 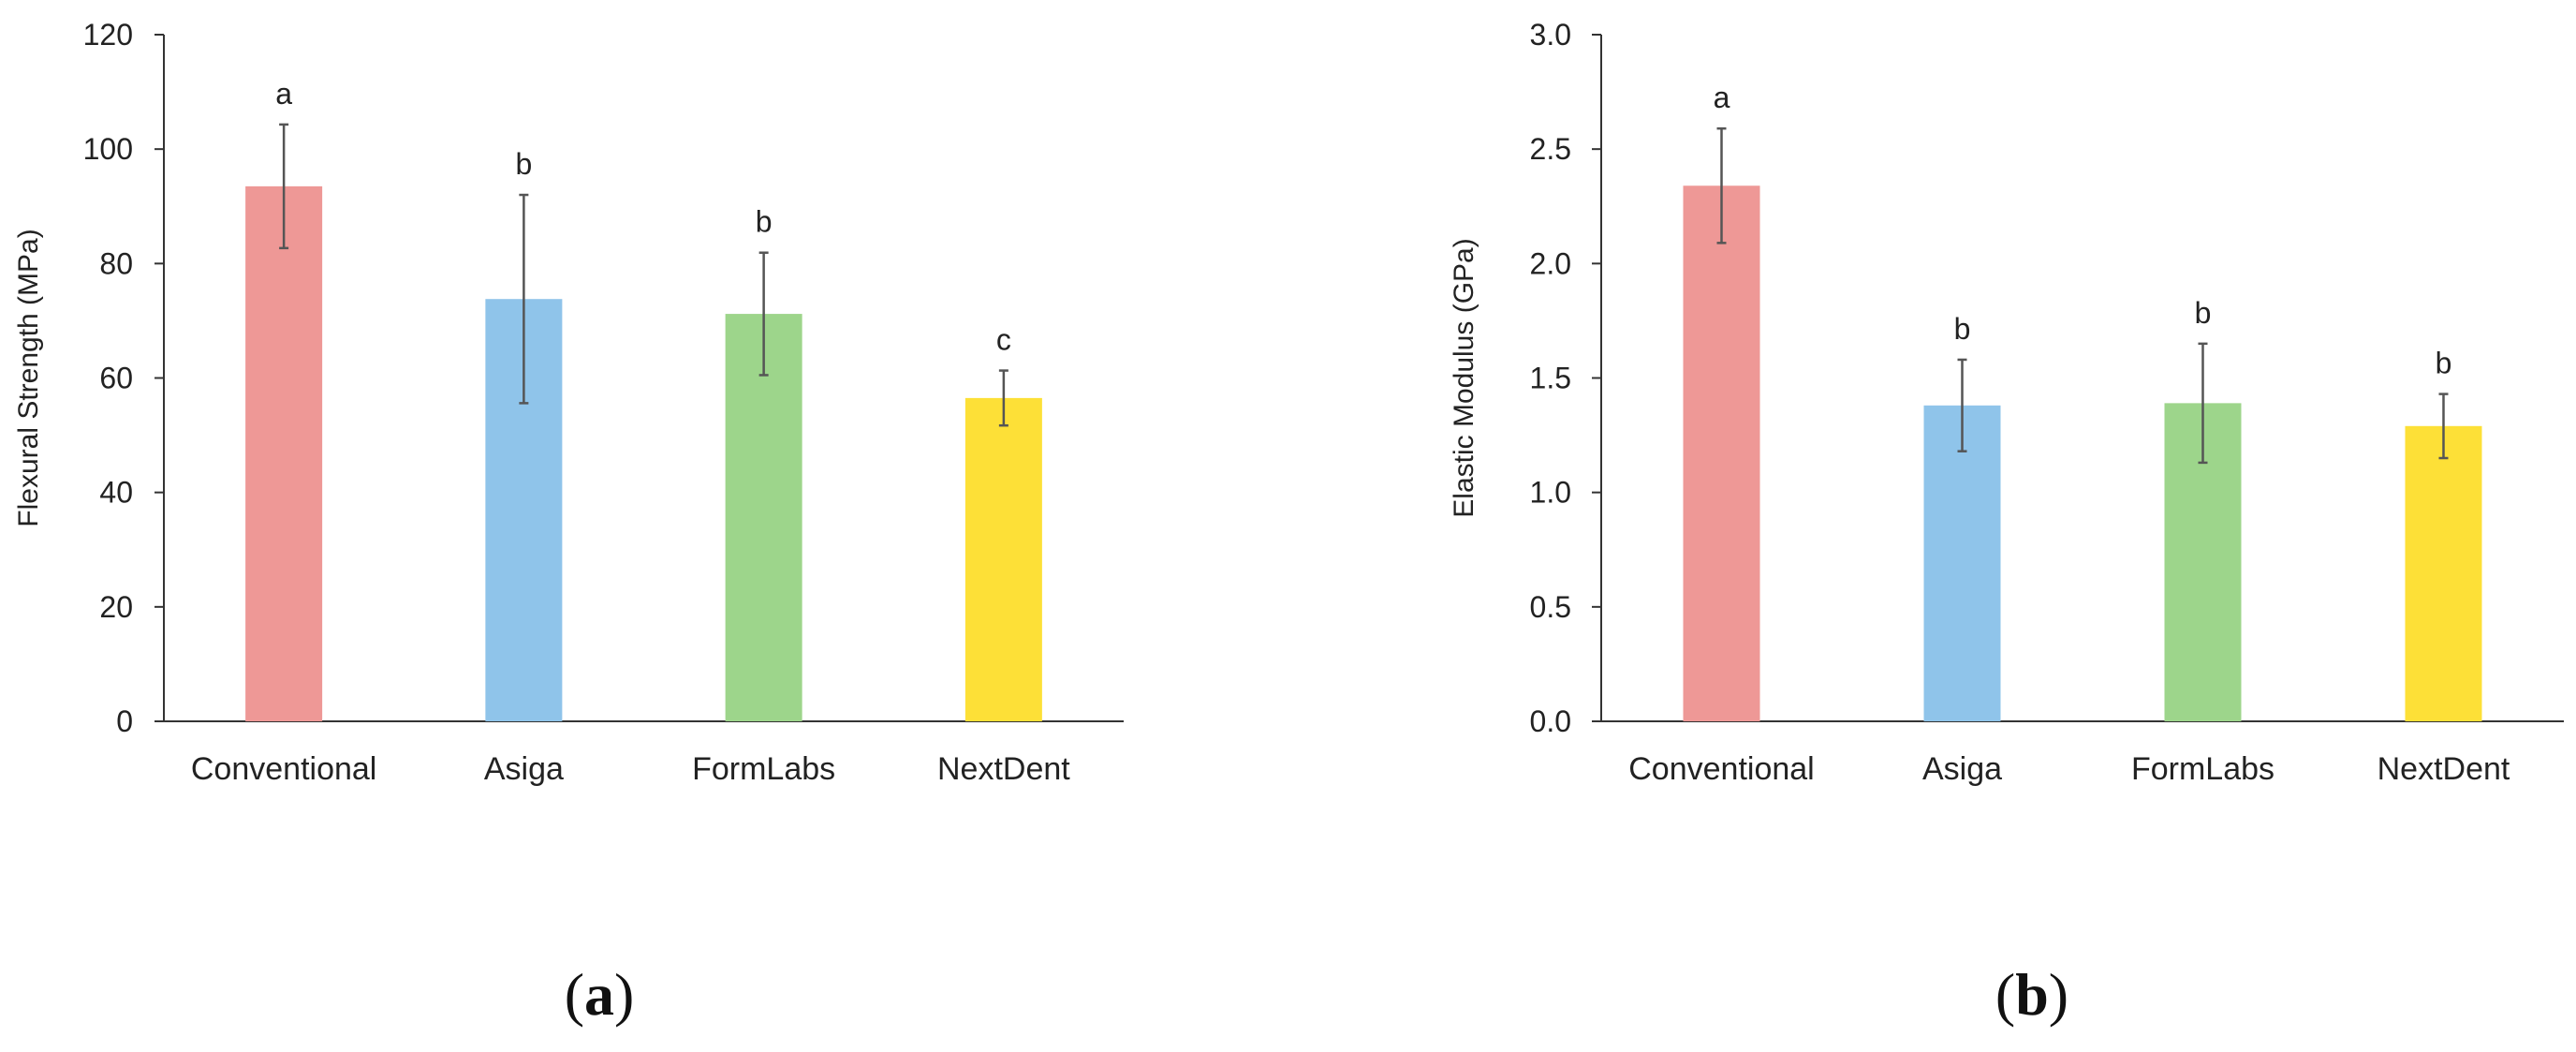 I want to click on panel-a-ytick-label: 120, so click(x=108, y=35).